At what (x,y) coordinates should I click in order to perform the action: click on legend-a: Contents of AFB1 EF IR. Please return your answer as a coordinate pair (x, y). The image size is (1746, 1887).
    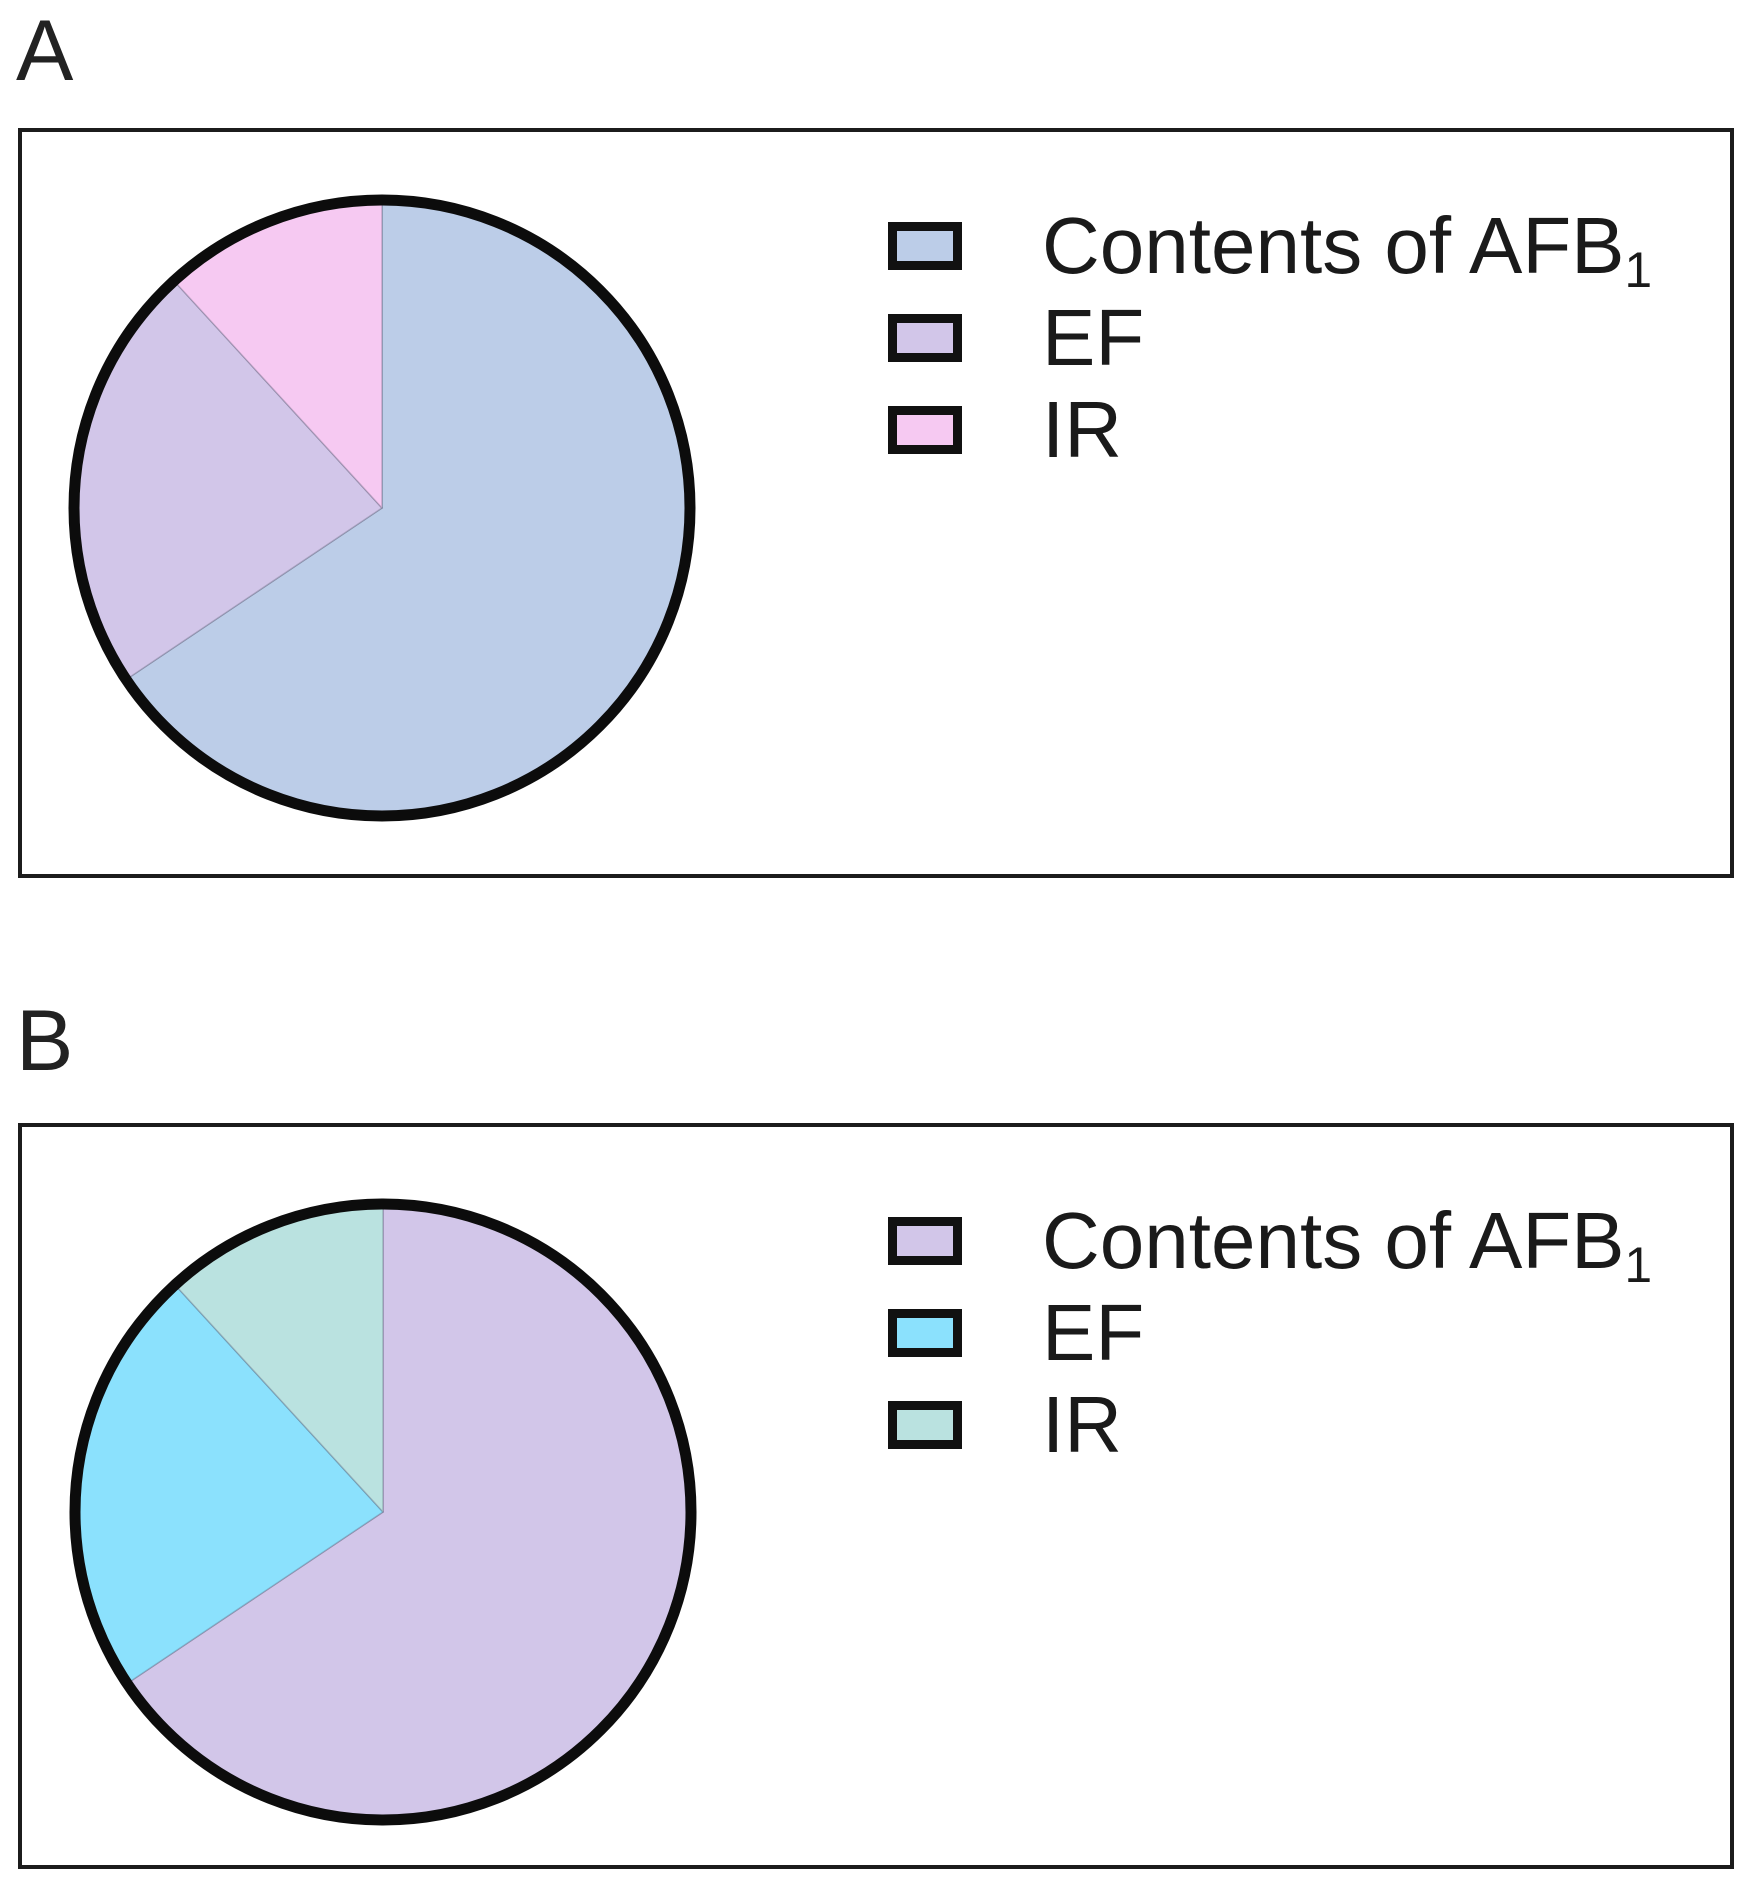
    Looking at the image, I should click on (1270, 344).